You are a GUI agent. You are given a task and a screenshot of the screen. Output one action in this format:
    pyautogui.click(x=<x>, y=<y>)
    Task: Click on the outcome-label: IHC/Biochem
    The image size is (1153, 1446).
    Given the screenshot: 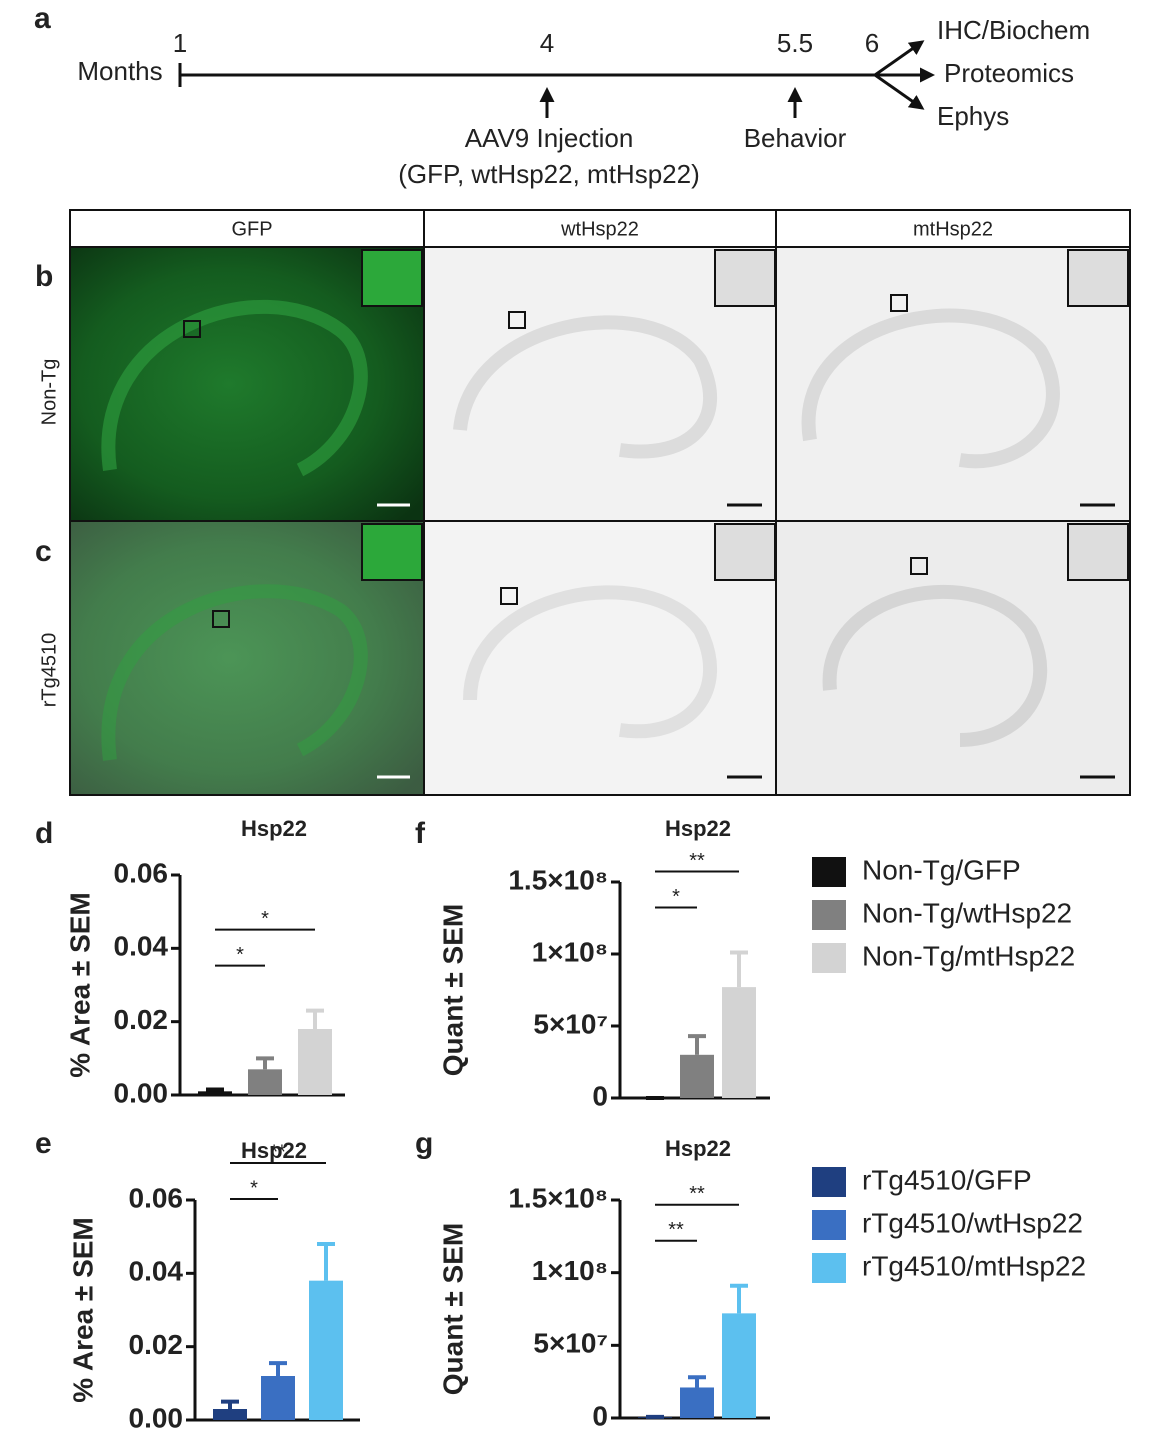 What is the action you would take?
    pyautogui.click(x=1013, y=30)
    